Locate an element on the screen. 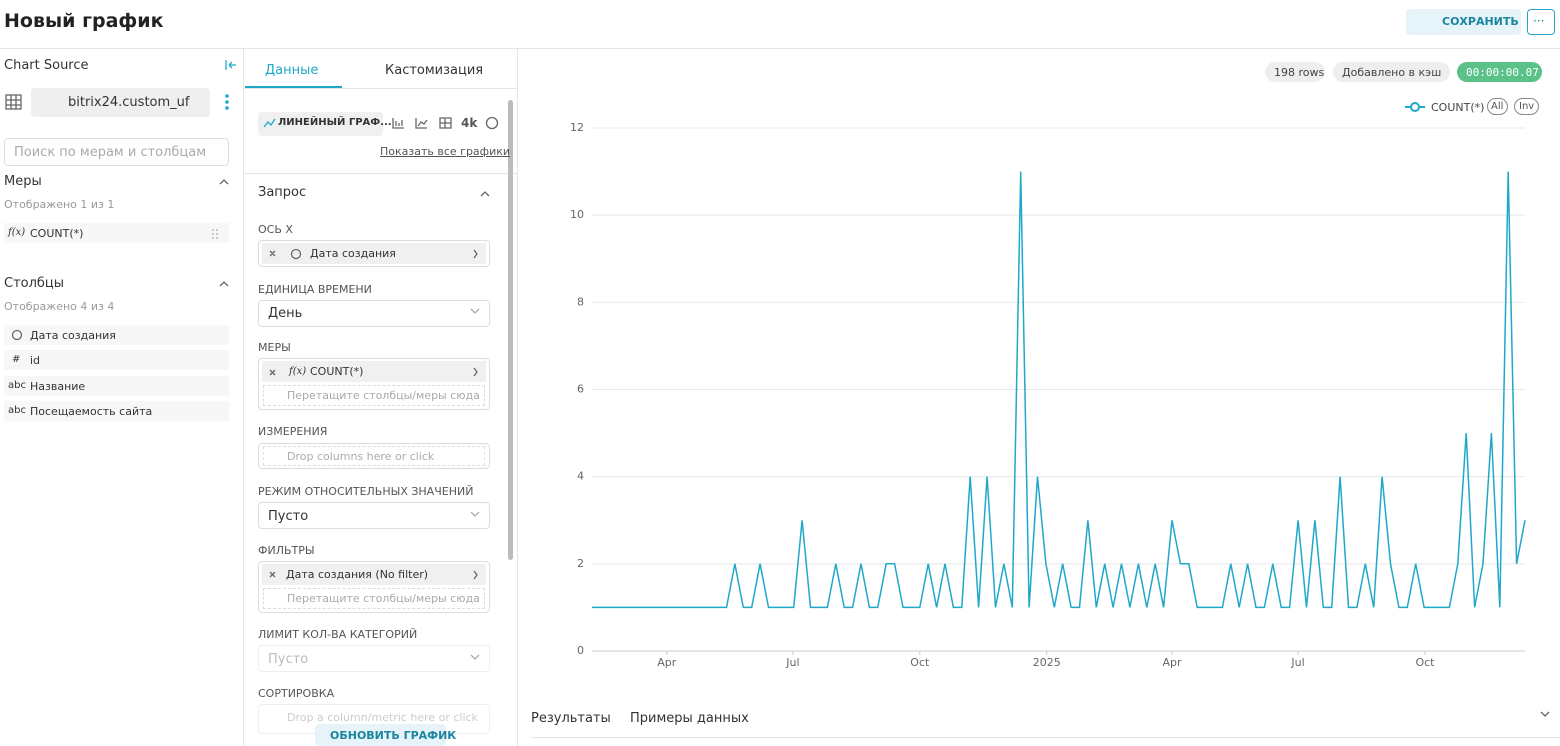  section-title: Столбцы is located at coordinates (34, 283).